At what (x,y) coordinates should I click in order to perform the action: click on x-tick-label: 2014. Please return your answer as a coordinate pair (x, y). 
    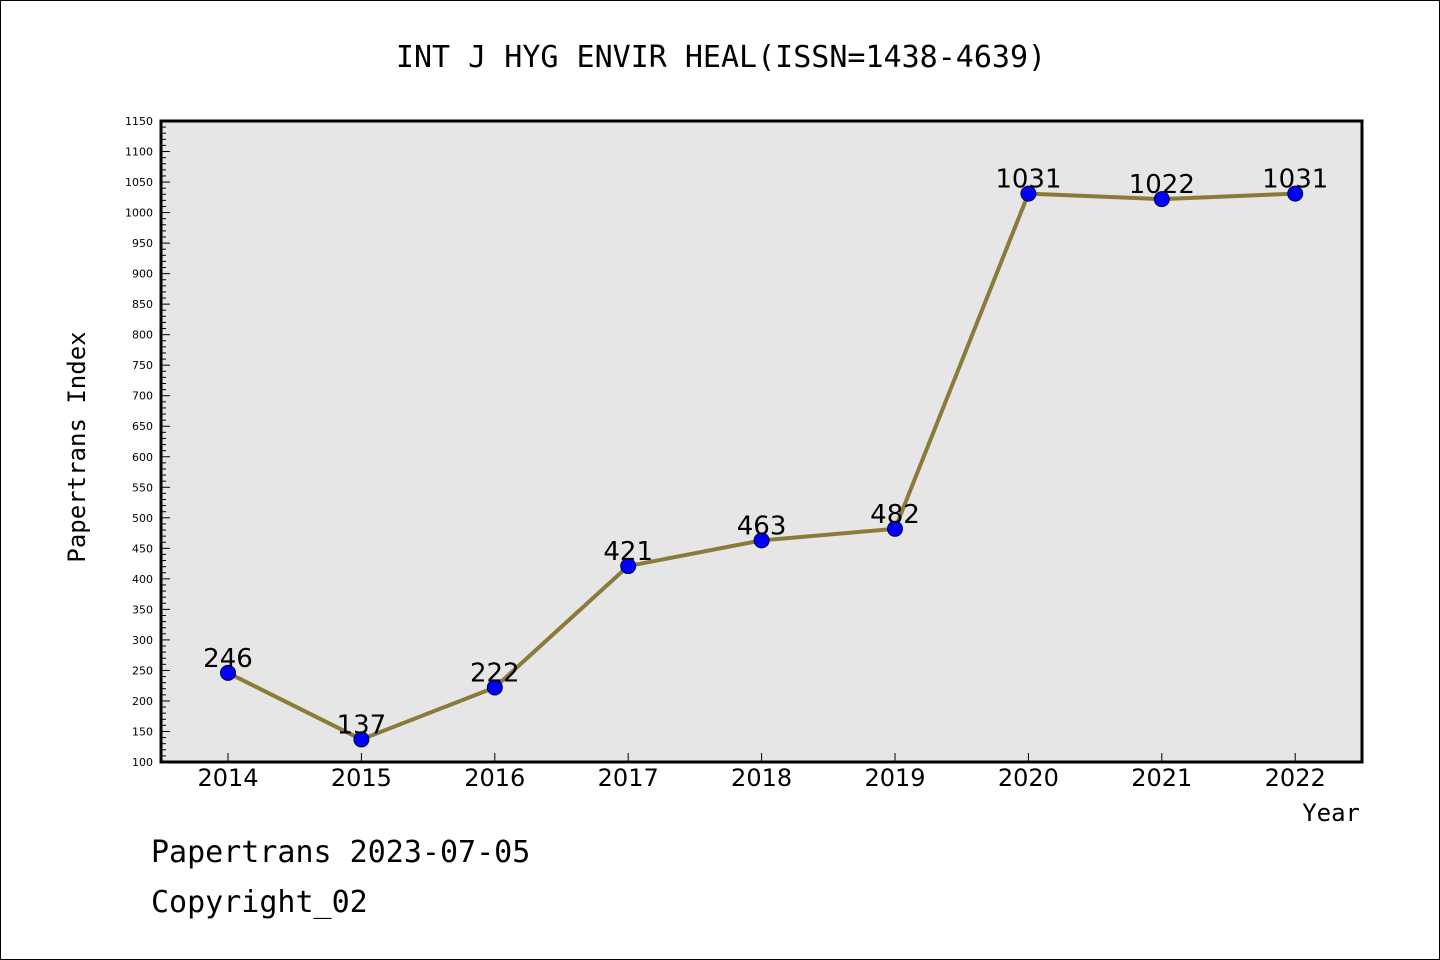
    Looking at the image, I should click on (227, 778).